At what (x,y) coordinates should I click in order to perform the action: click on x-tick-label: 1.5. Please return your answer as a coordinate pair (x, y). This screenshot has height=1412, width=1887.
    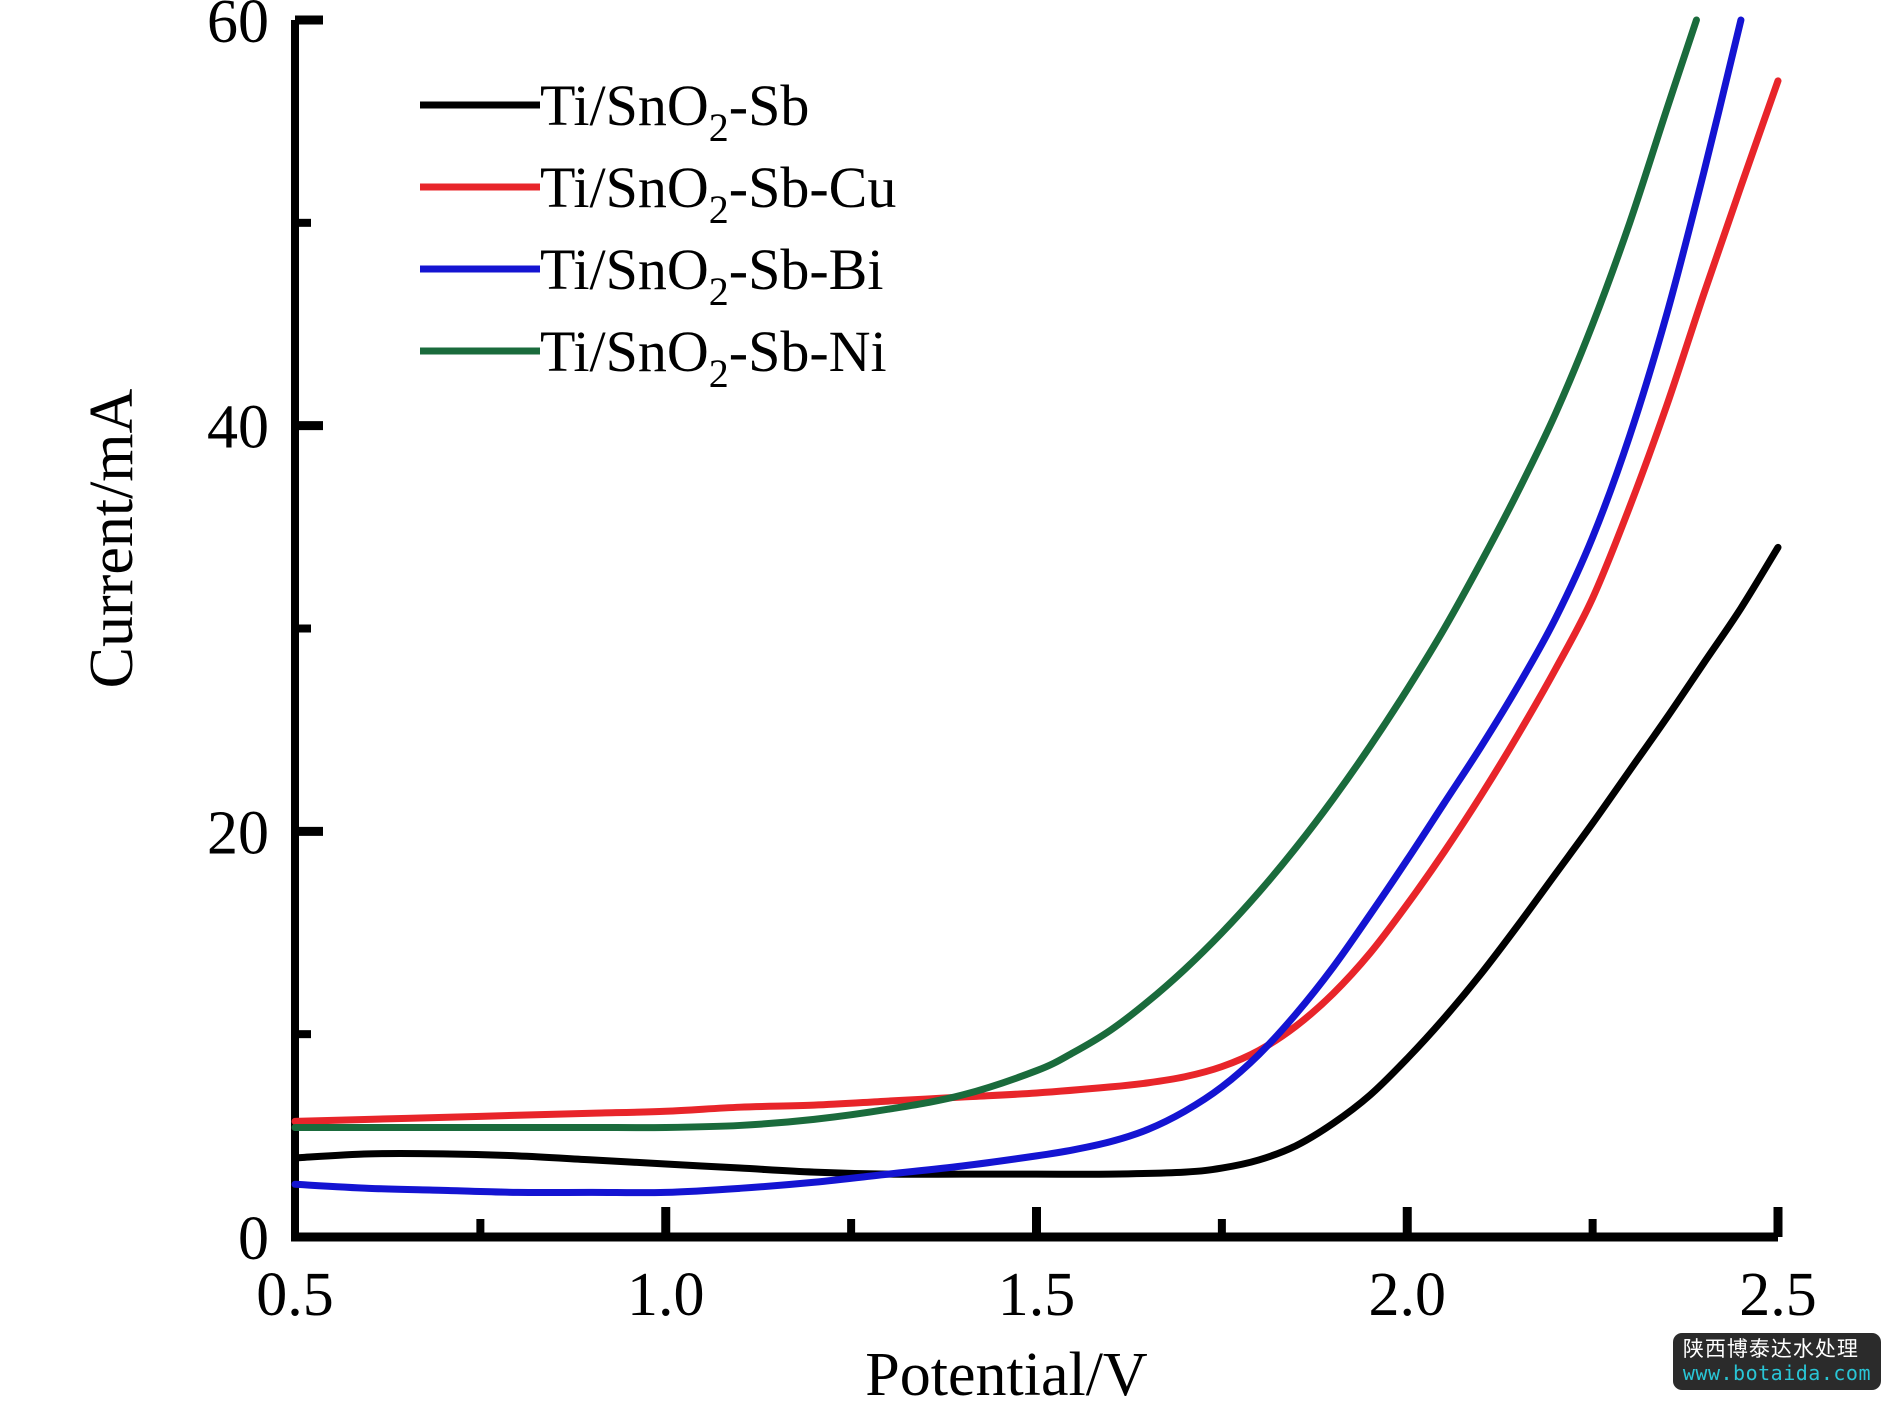
    Looking at the image, I should click on (1037, 1295).